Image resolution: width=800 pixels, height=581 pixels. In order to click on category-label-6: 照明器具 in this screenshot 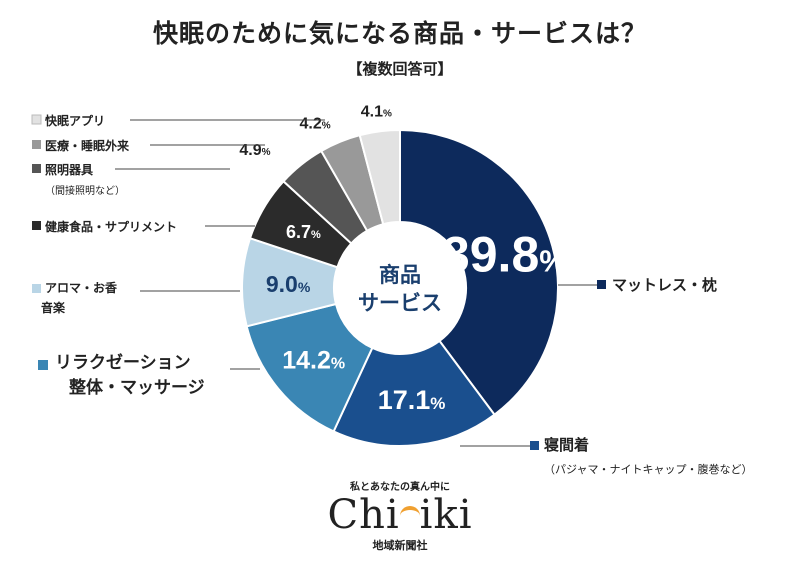, I will do `click(69, 169)`.